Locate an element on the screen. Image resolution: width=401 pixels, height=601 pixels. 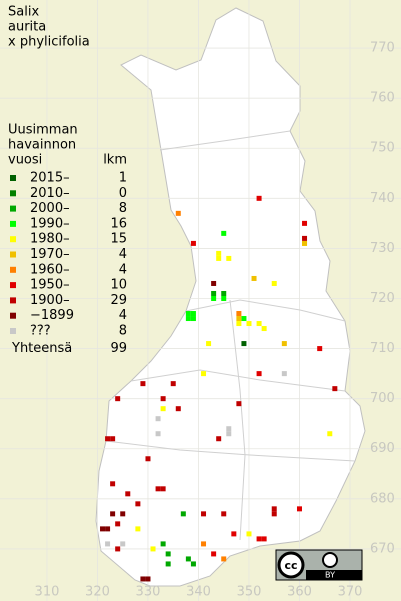
x-tick-label: 330 is located at coordinates (148, 592).